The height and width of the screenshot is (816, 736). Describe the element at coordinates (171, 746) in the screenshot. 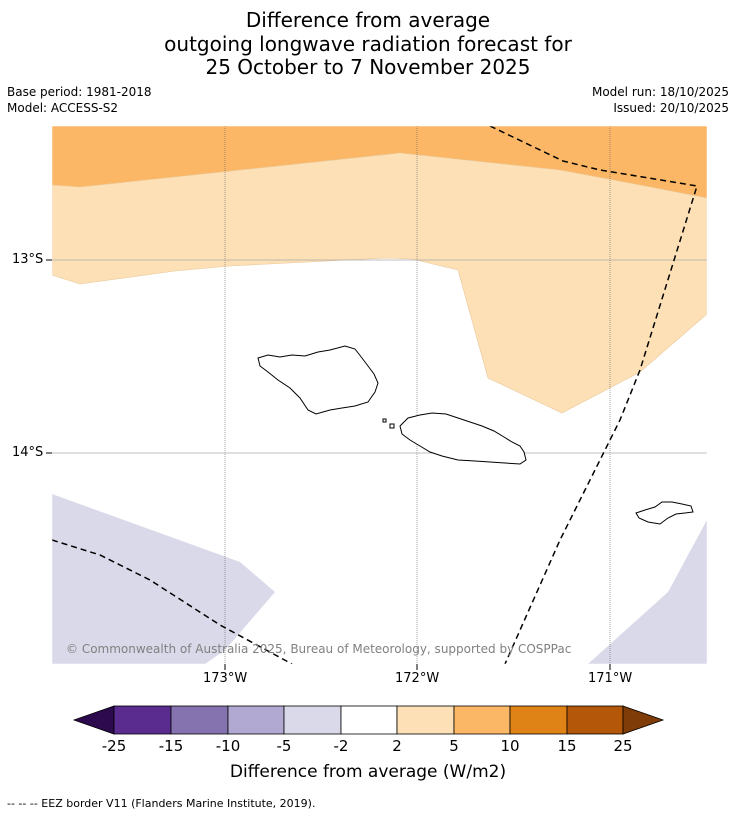

I see `colorbar-tick-label: -15` at that location.